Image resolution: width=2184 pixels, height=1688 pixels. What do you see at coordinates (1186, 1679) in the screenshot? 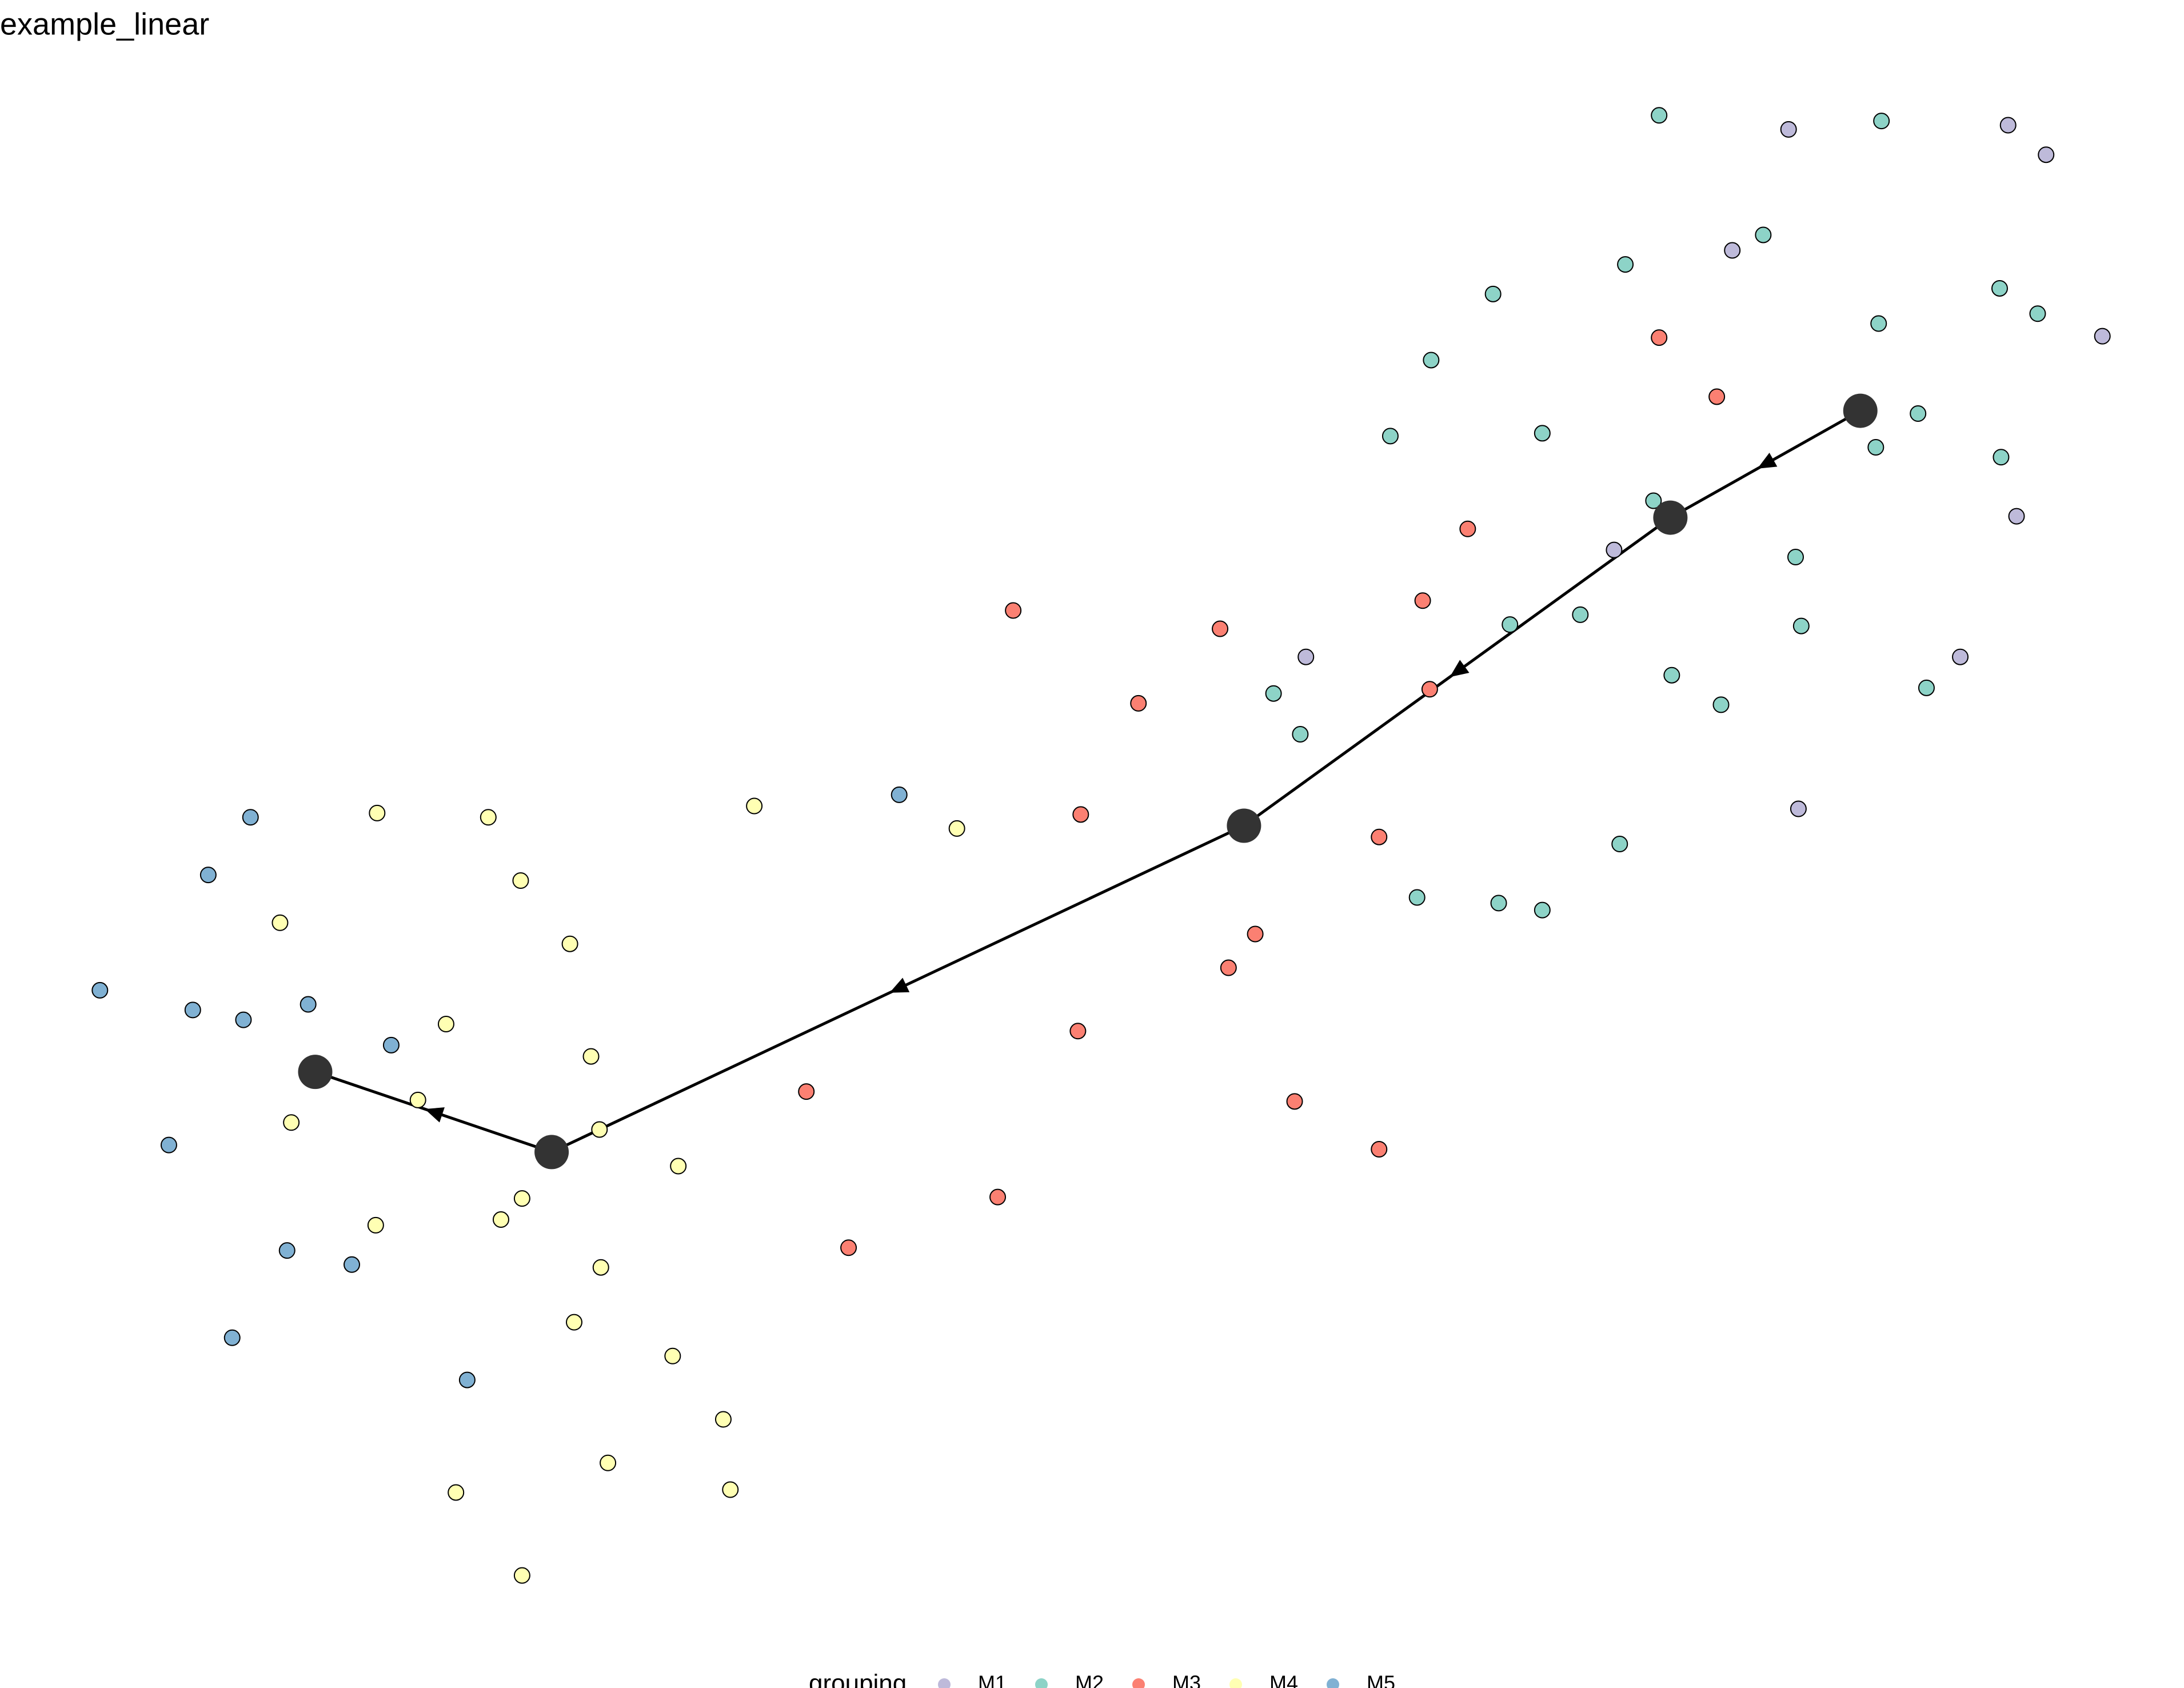
I see `legend-label: M3` at bounding box center [1186, 1679].